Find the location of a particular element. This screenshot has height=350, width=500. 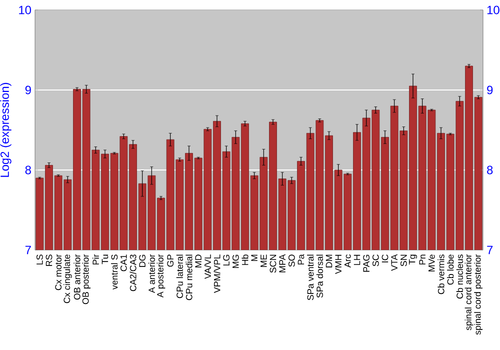

x-tick-label: M is located at coordinates (254, 257).